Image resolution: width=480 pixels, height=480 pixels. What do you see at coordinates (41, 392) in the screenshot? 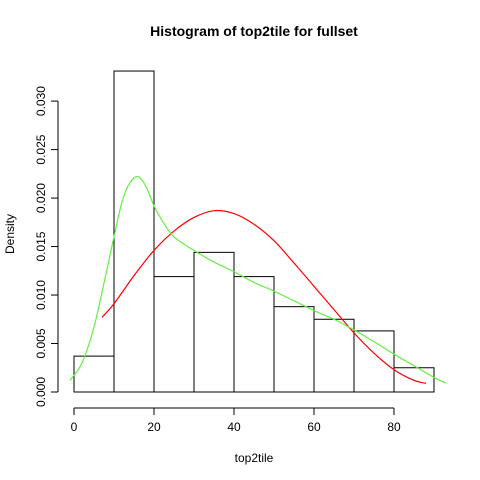
I see `y-tick-label-0: 0.000` at bounding box center [41, 392].